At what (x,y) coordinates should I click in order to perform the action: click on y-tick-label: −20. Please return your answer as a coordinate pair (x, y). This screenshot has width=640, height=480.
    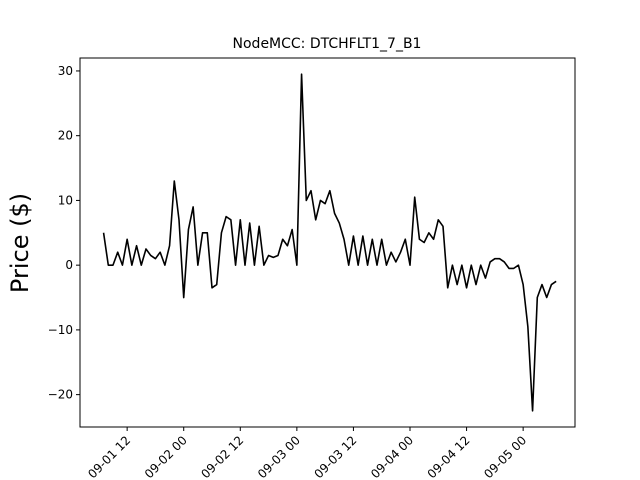
    Looking at the image, I should click on (60, 395).